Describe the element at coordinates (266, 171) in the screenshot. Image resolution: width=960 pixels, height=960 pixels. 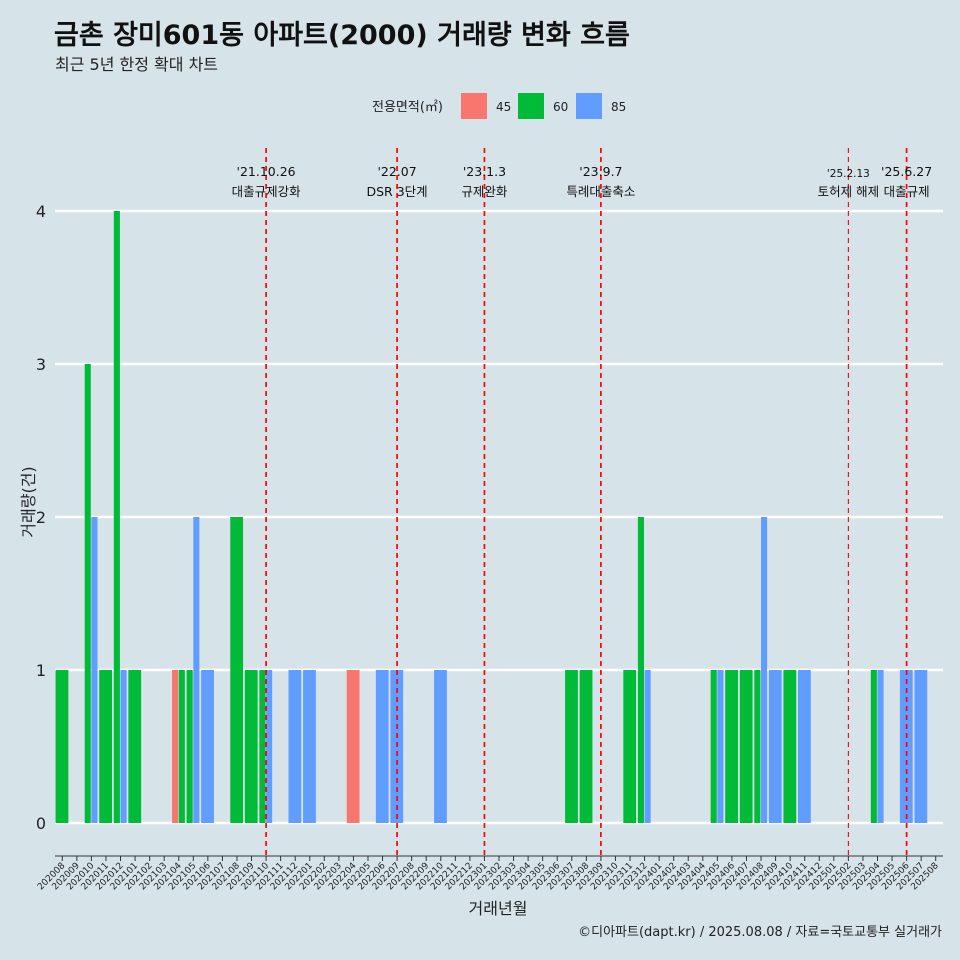
I see `event-date: '21.10.26` at that location.